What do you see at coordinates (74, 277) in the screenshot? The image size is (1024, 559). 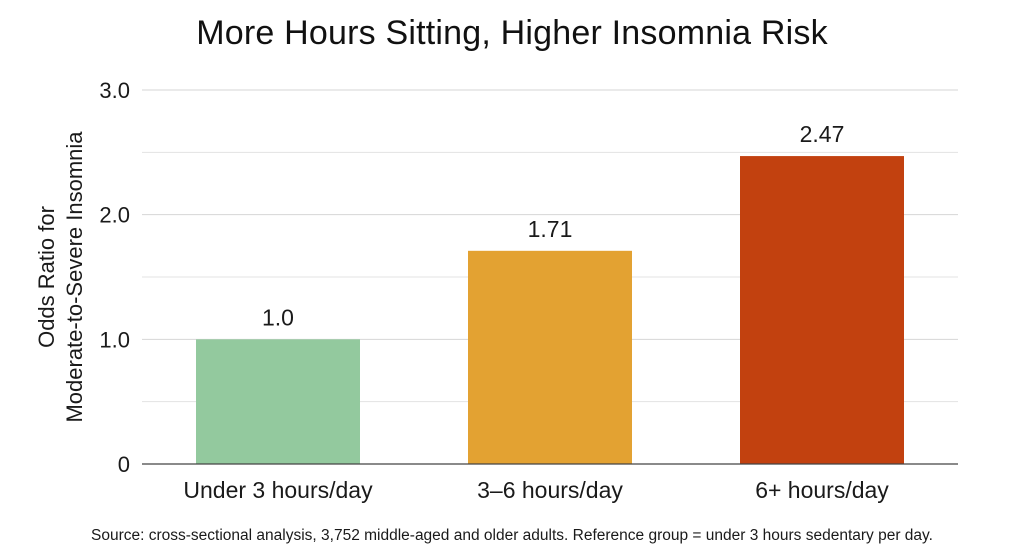 I see `y-axis-title-line: Moderate-to-Severe Insomnia` at bounding box center [74, 277].